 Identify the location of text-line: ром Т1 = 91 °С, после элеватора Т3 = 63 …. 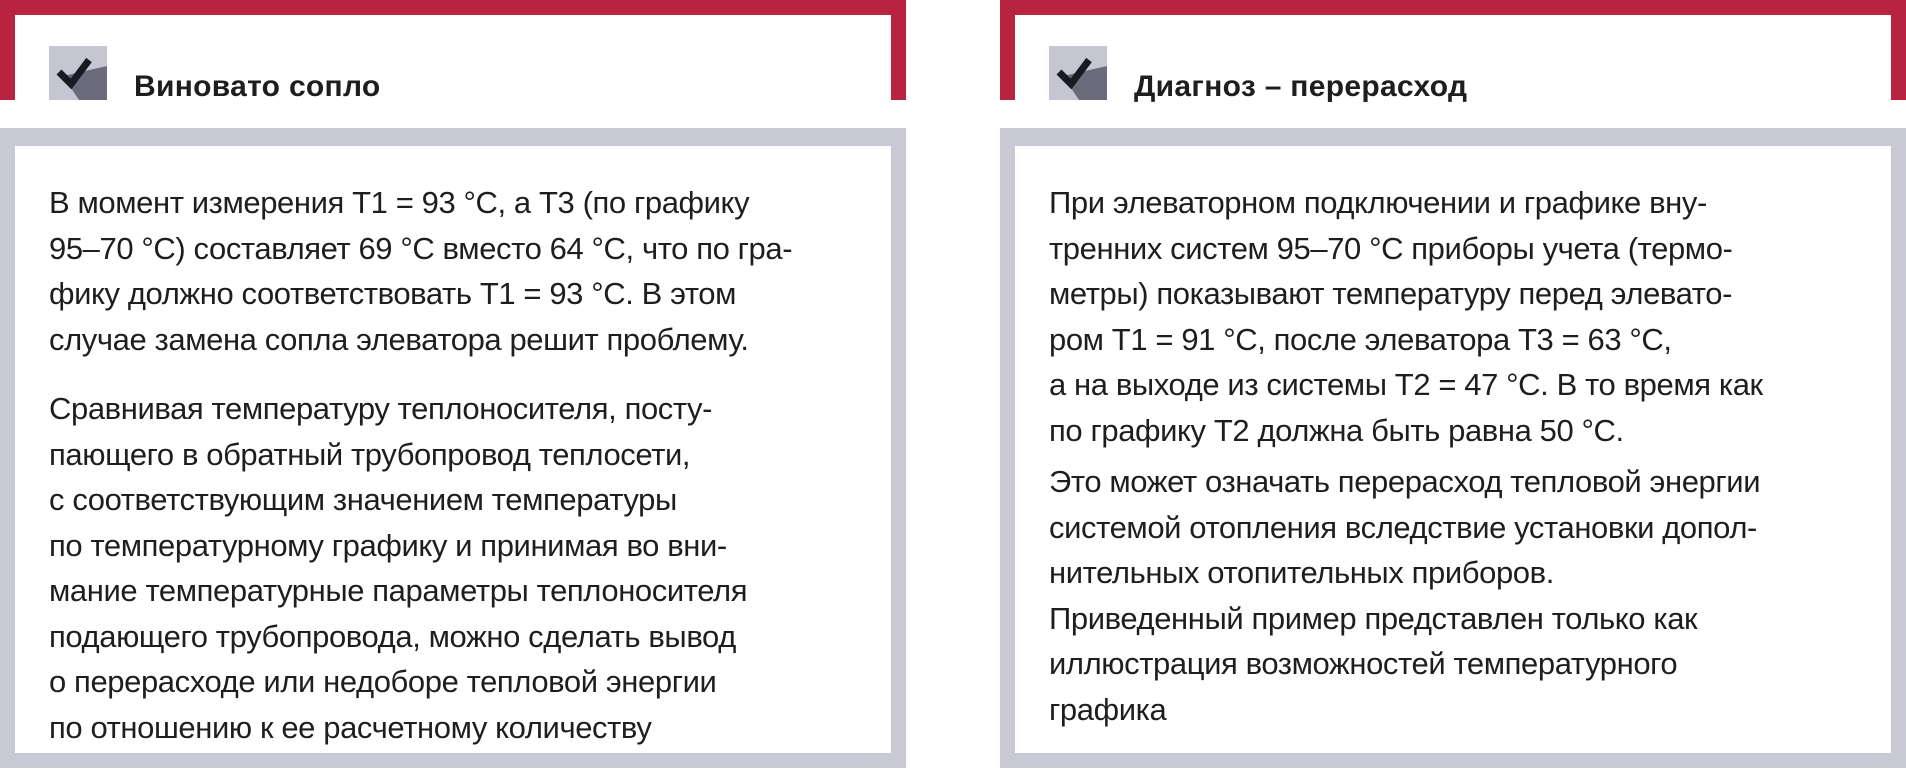
(1360, 339).